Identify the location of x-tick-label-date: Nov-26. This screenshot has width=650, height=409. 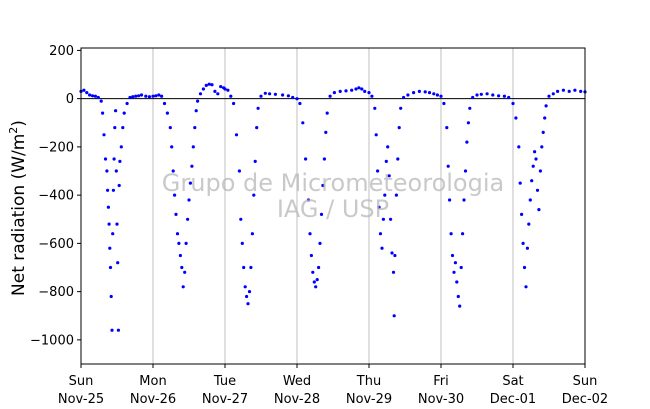
(153, 399).